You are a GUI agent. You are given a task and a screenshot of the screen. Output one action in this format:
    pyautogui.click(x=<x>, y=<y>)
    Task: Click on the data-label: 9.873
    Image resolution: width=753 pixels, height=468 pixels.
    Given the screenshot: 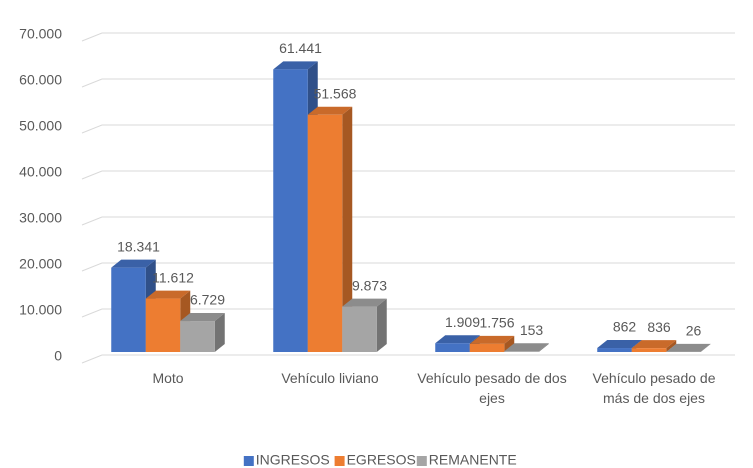 What is the action you would take?
    pyautogui.click(x=369, y=285)
    